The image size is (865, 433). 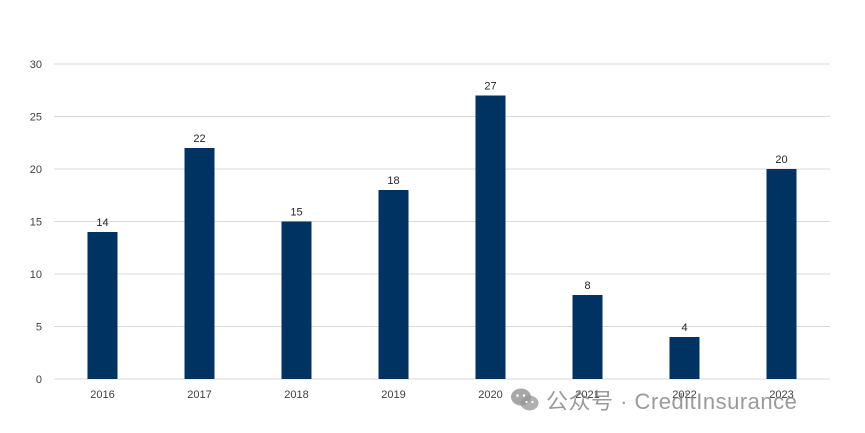 What do you see at coordinates (393, 395) in the screenshot?
I see `x-tick-label: 2019` at bounding box center [393, 395].